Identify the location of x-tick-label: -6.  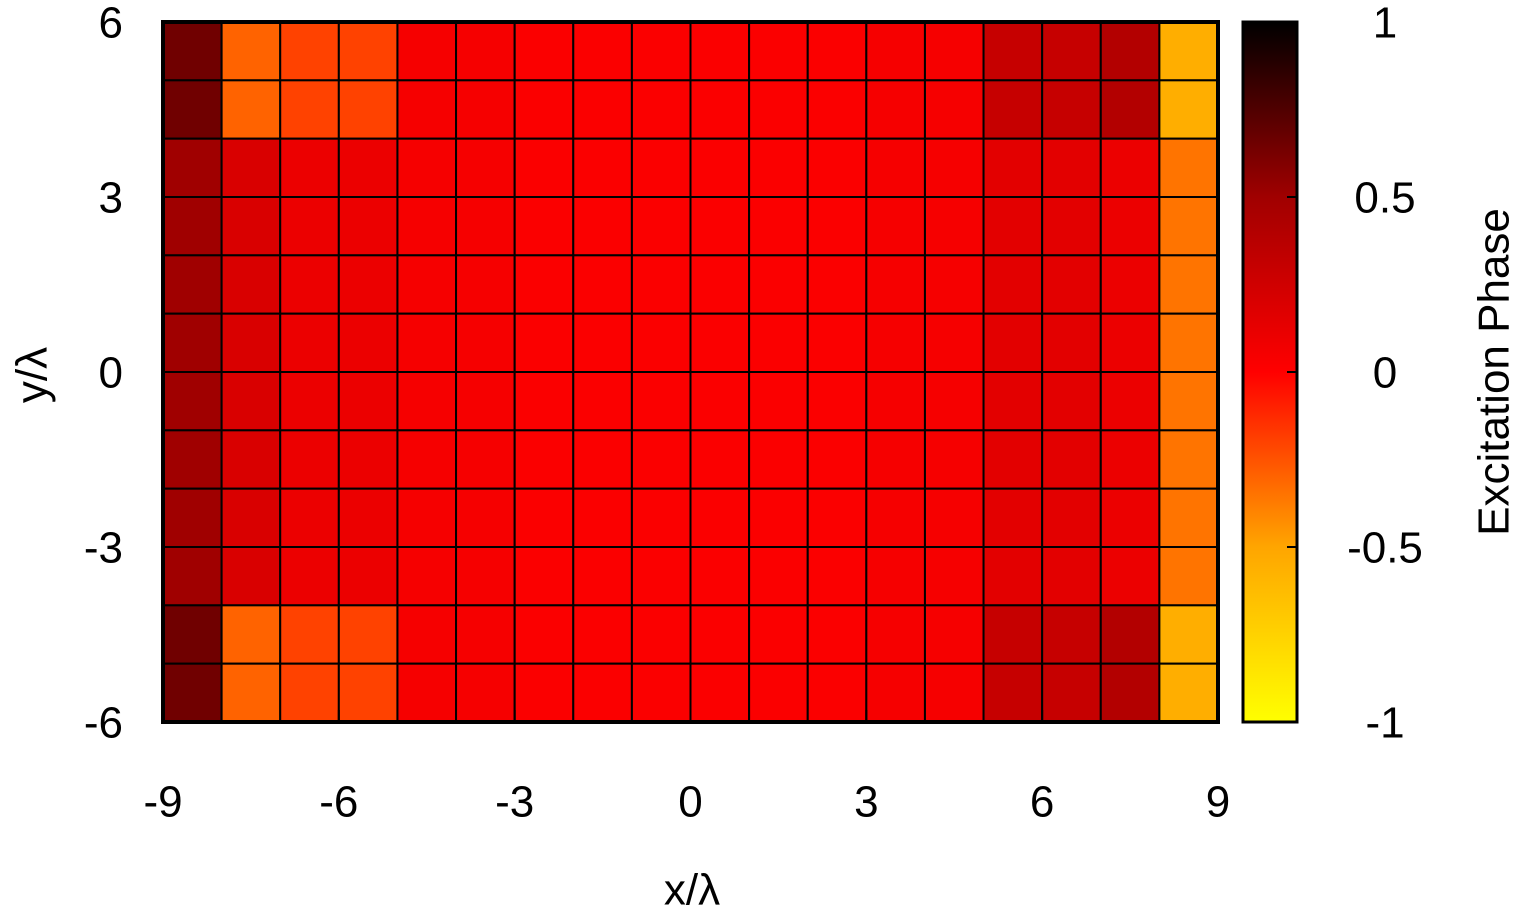
(338, 802).